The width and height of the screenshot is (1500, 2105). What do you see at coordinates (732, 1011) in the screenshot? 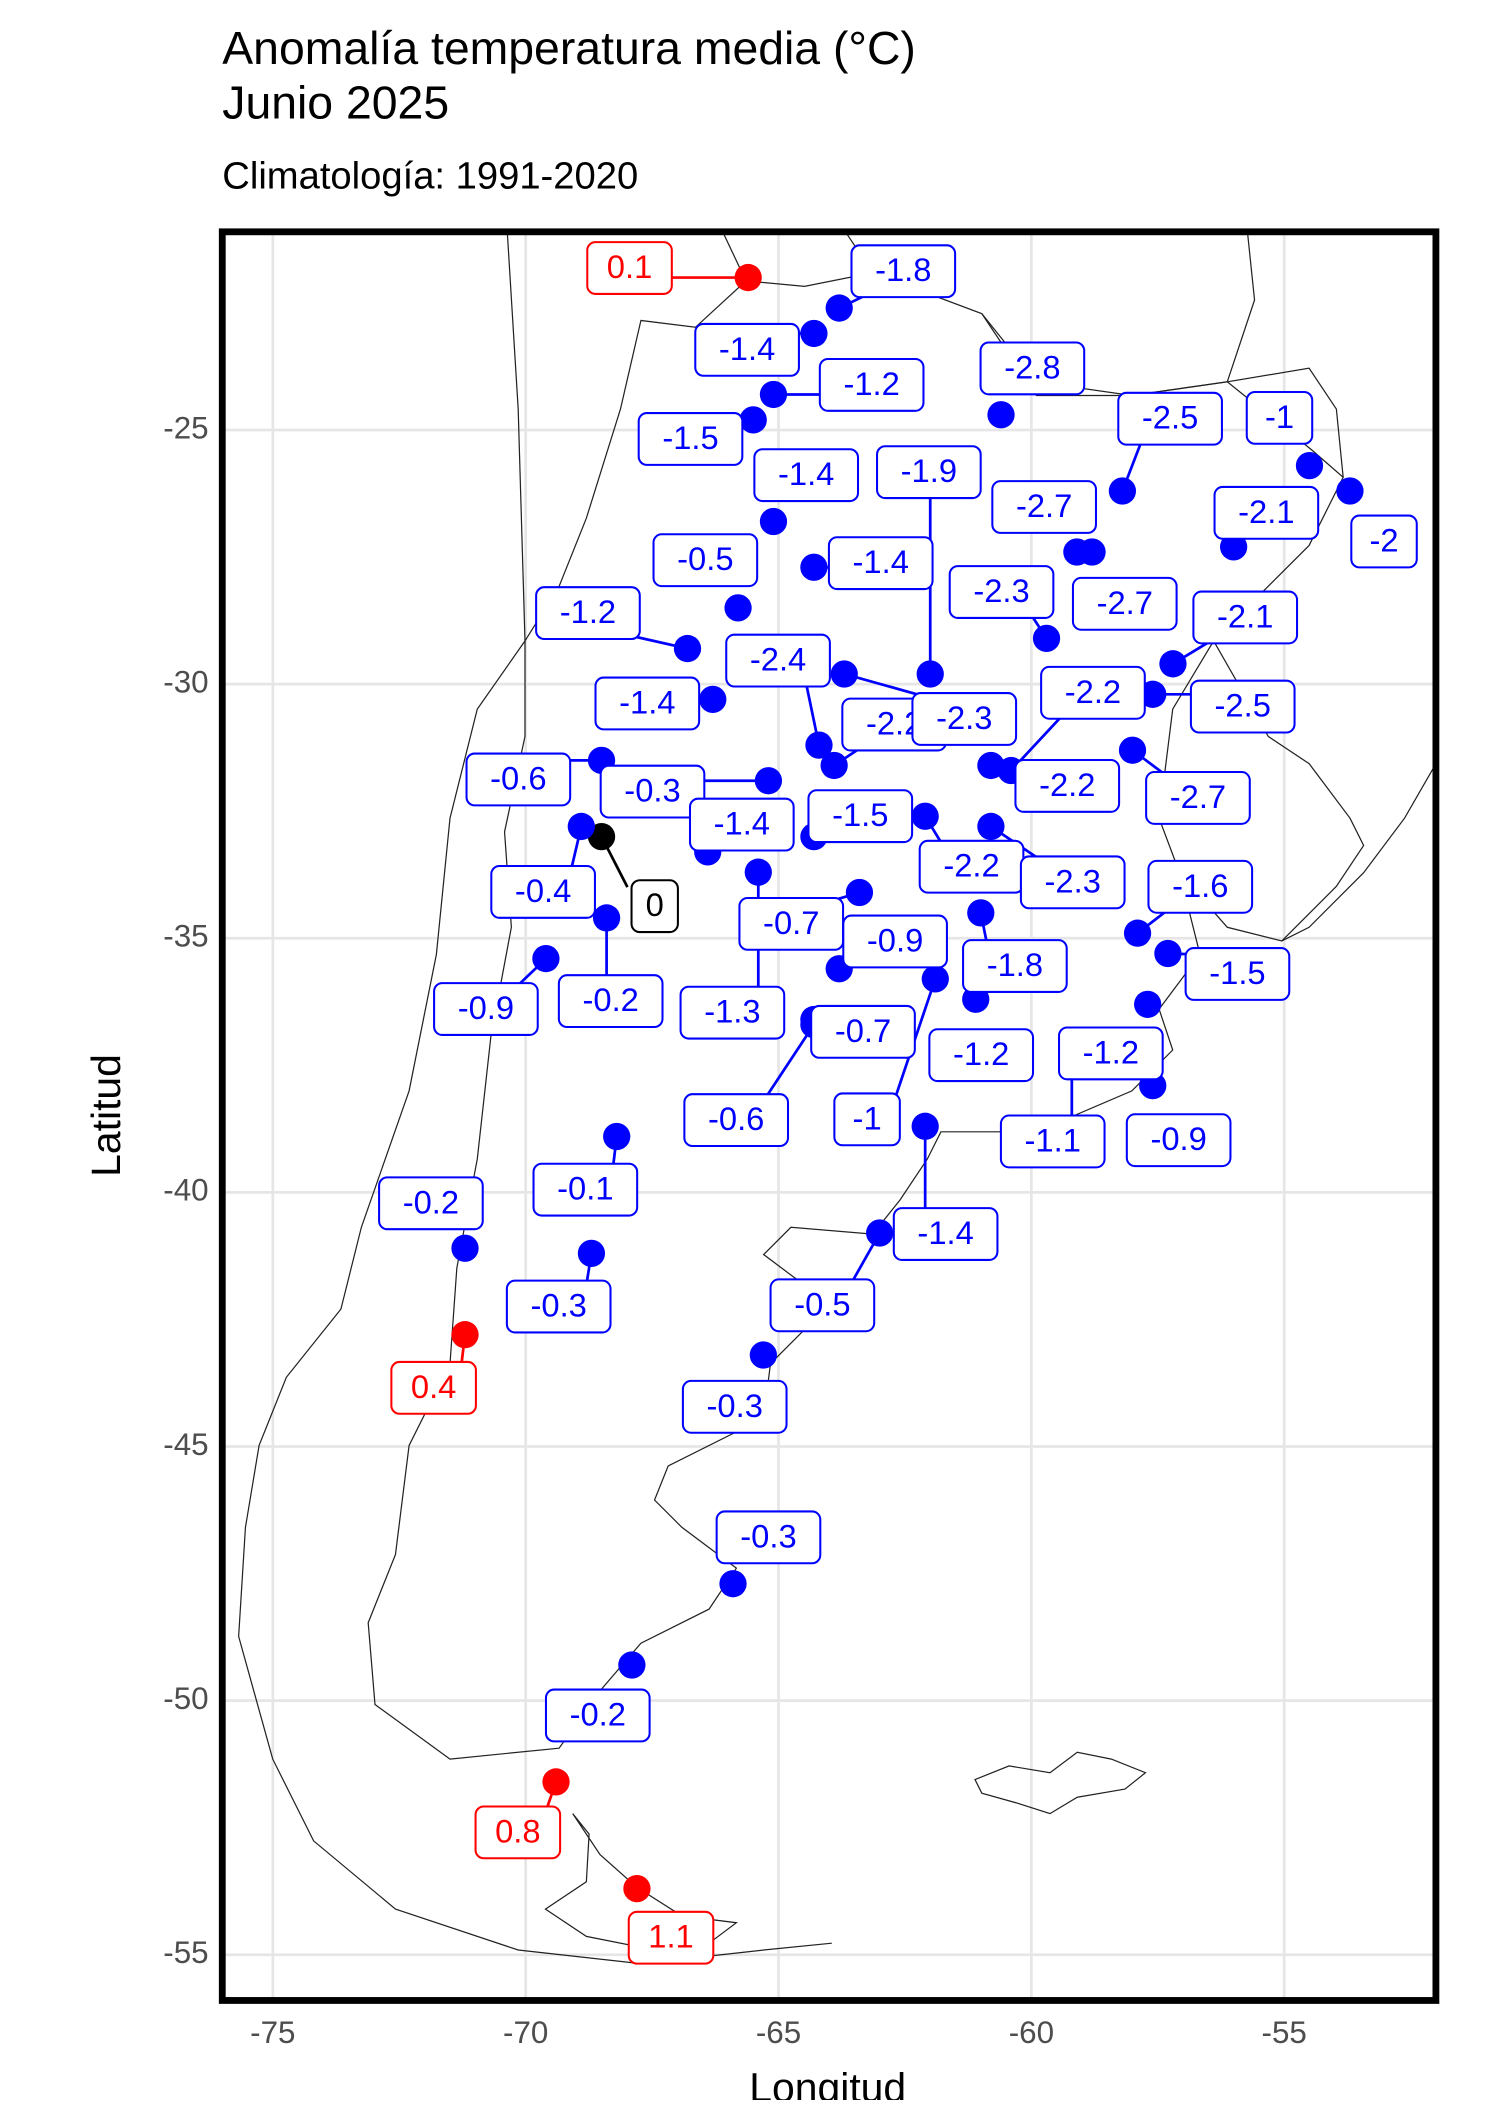
I see `value-label: -1.3` at bounding box center [732, 1011].